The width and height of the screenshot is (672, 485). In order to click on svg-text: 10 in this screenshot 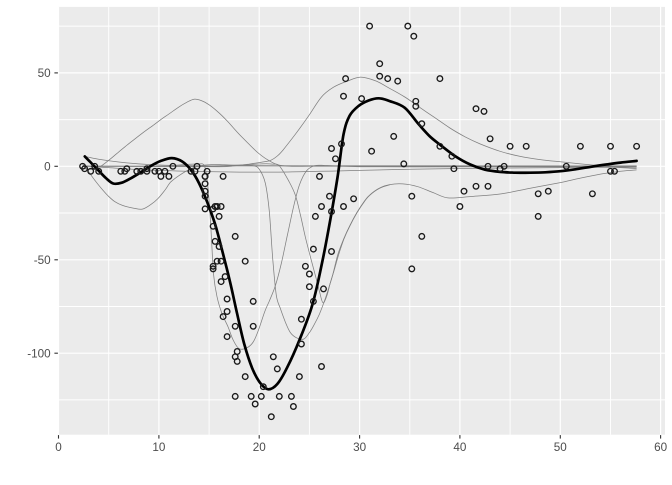, I will do `click(159, 447)`.